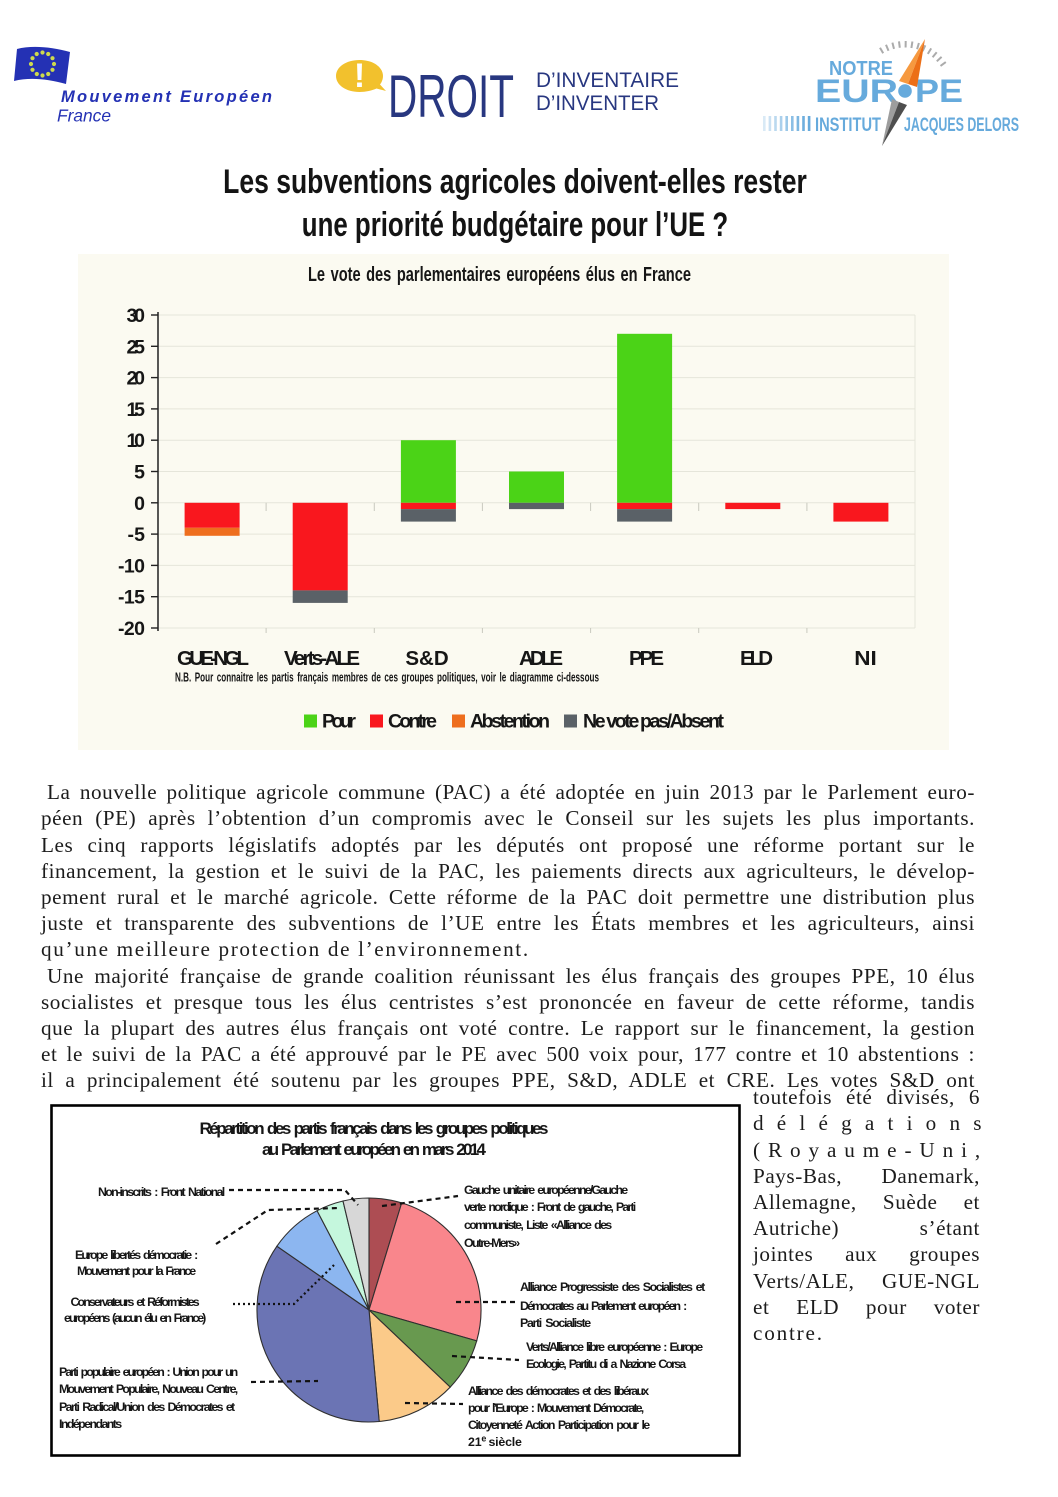 This screenshot has height=1497, width=1058. Describe the element at coordinates (556, 1408) in the screenshot. I see `svg-text:pour l’Europe : Mouvement Démo: pour l’Europe : Mouvement Démocrate,` at that location.